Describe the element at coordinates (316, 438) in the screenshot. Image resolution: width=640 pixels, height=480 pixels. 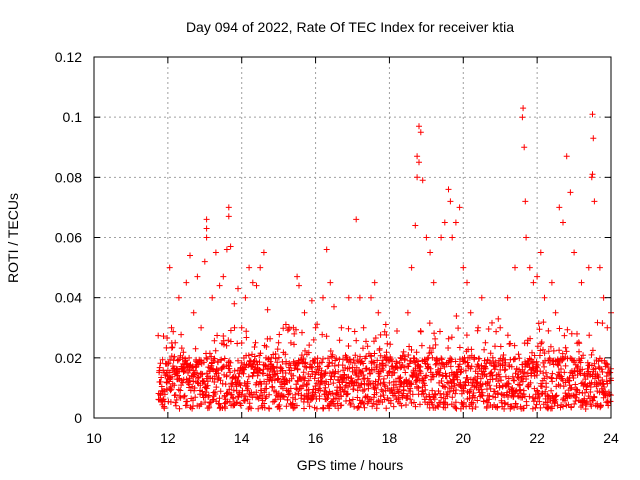
I see `x-tick-label: 16` at that location.